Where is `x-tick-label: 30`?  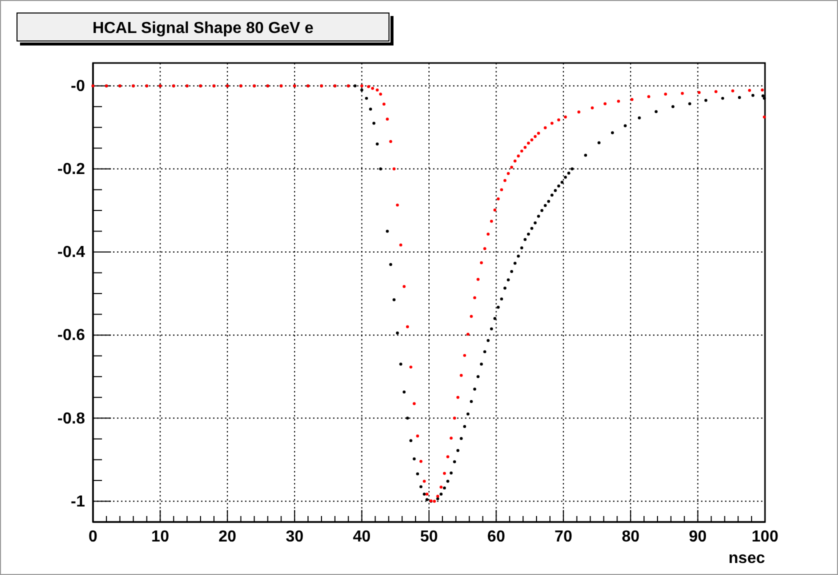 x-tick-label: 30 is located at coordinates (295, 537).